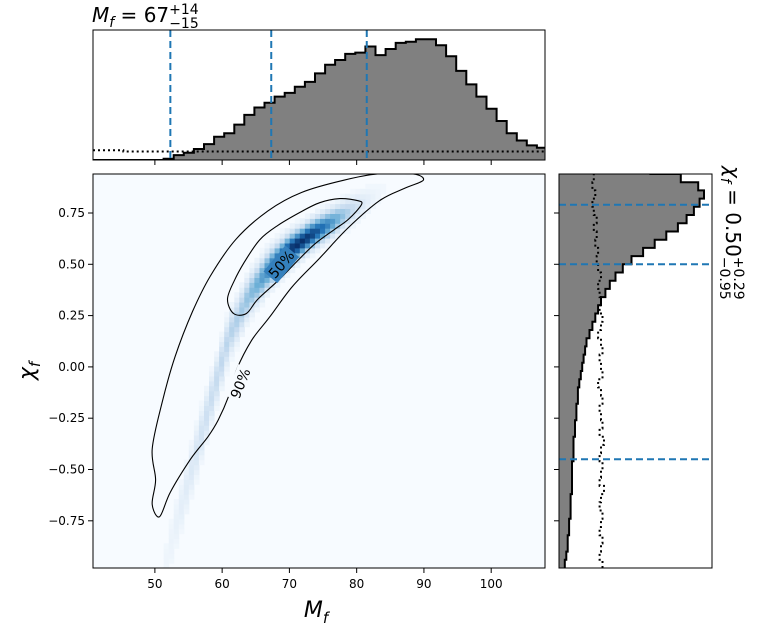  Describe the element at coordinates (71, 213) in the screenshot. I see `y-tick-label: 0.75` at that location.